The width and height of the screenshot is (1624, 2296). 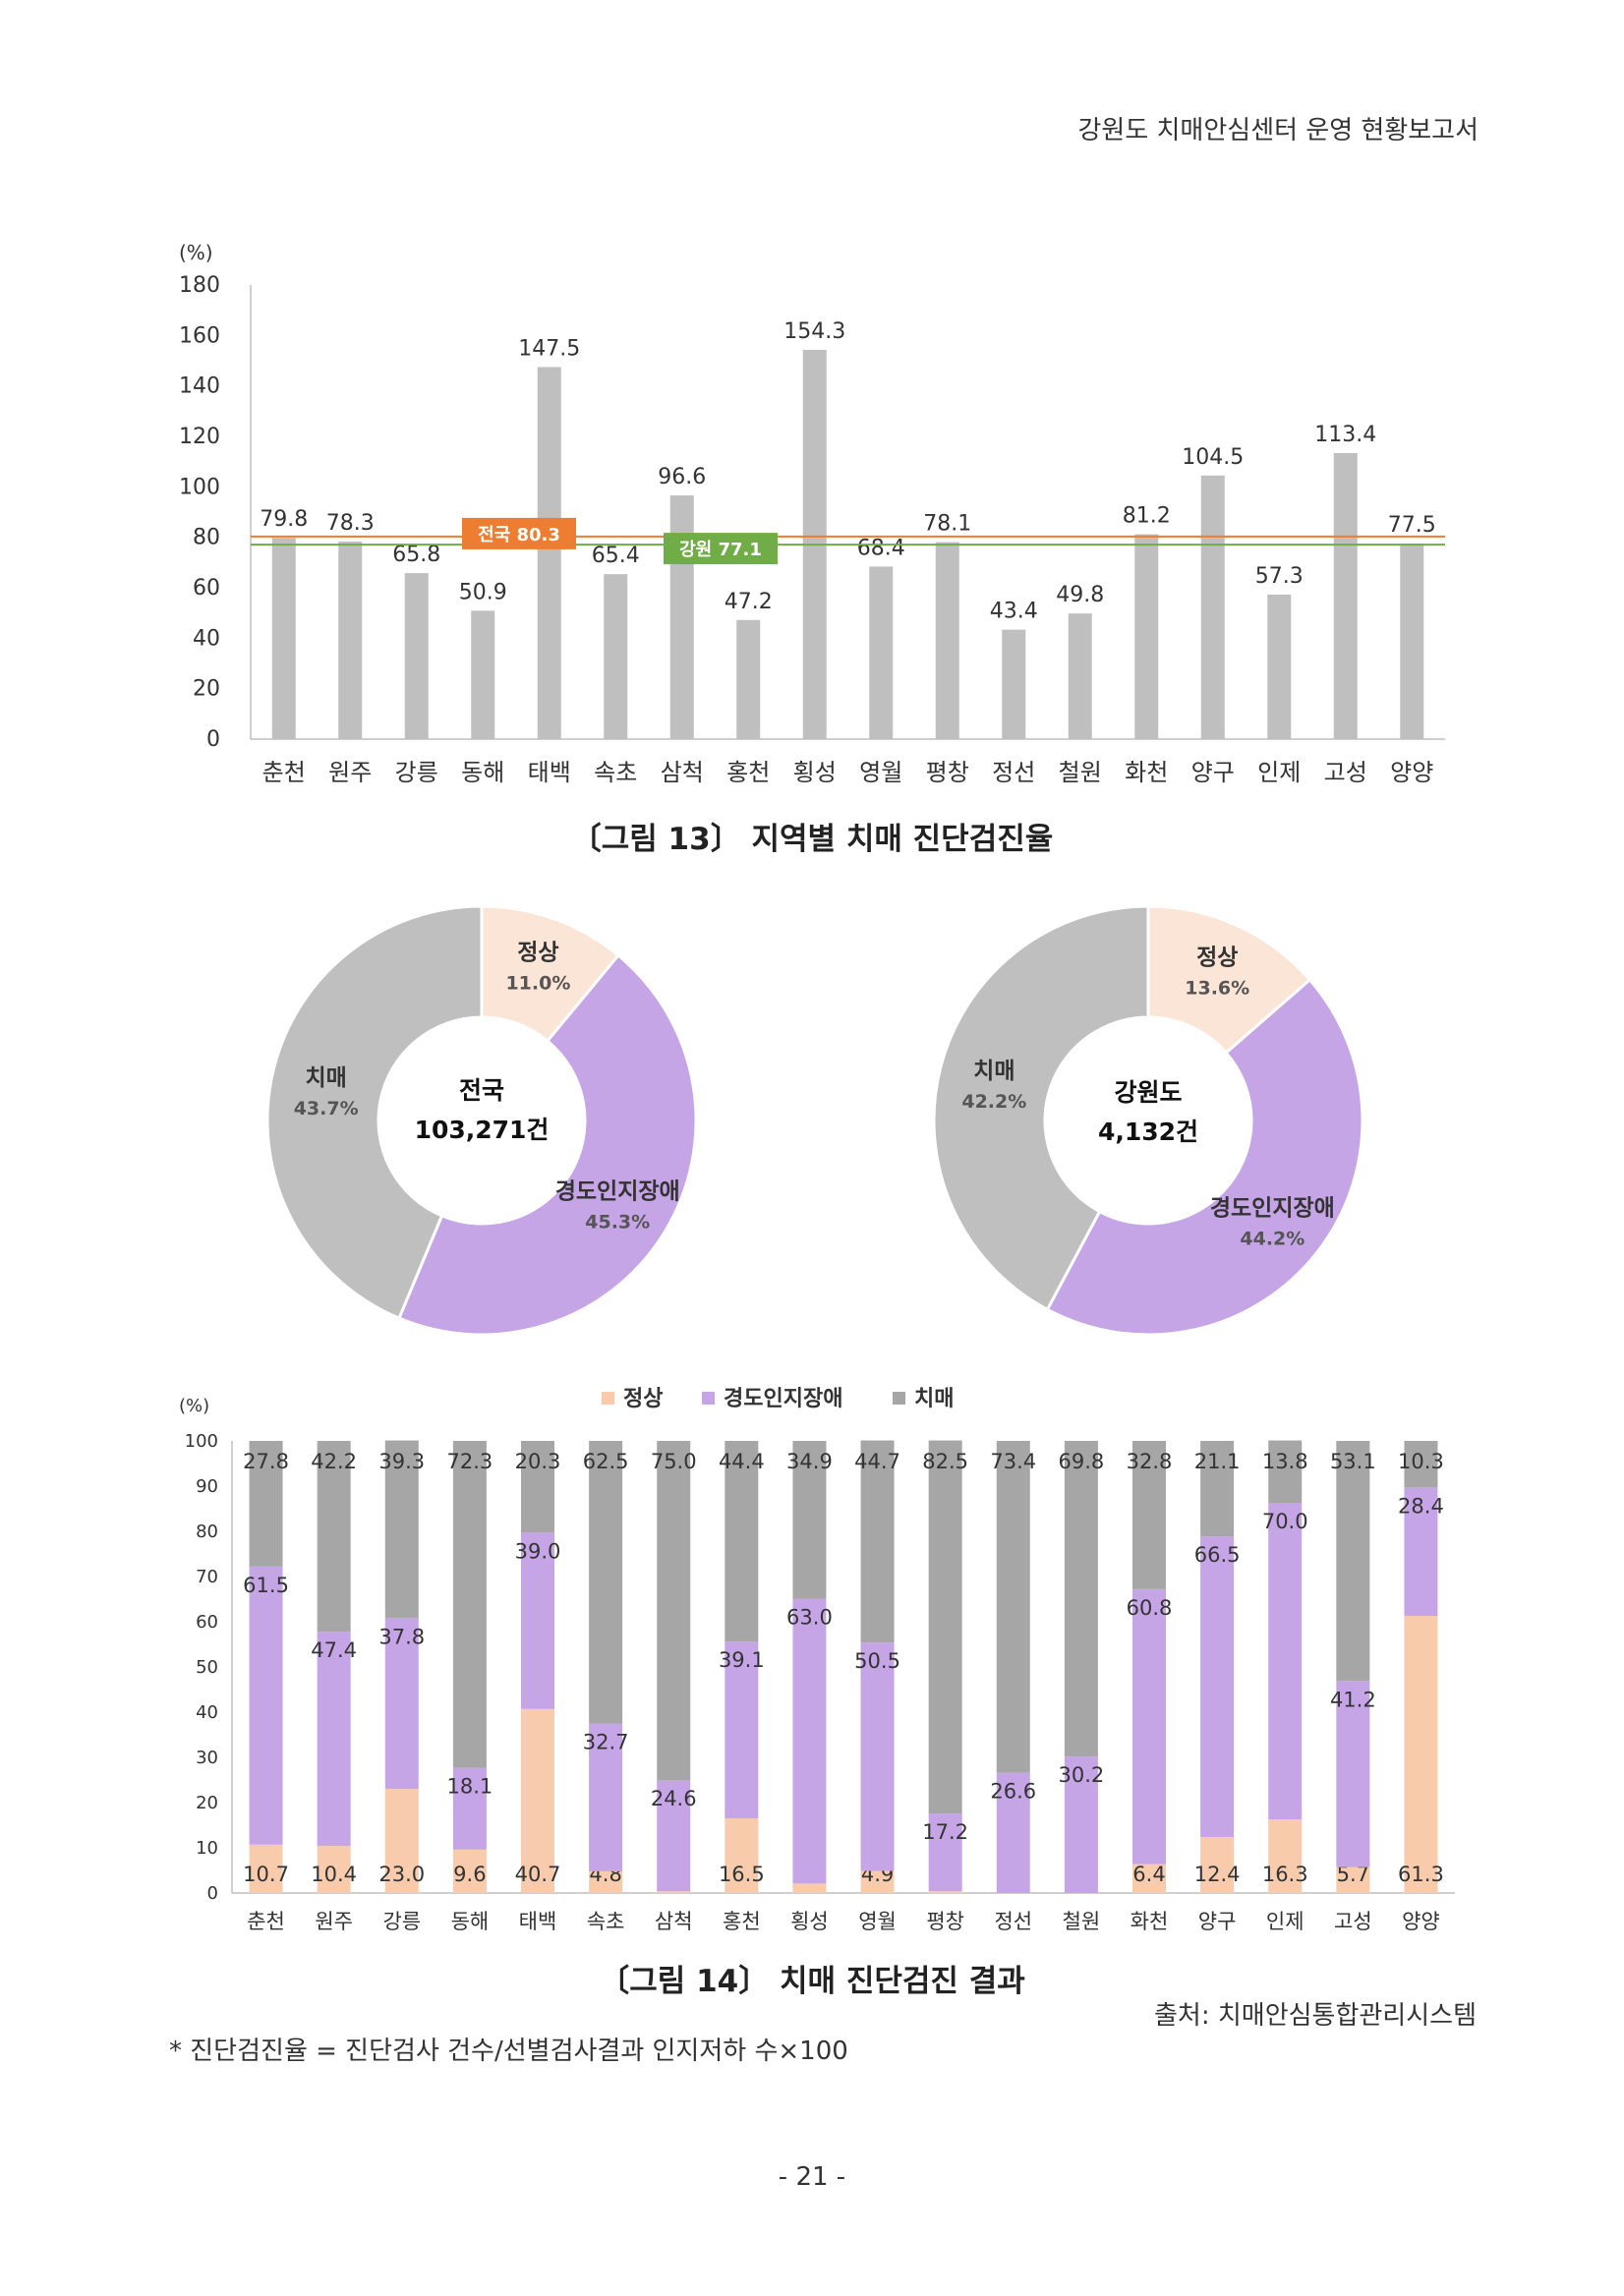 What do you see at coordinates (682, 477) in the screenshot?
I see `bar-value-label: 96.6` at bounding box center [682, 477].